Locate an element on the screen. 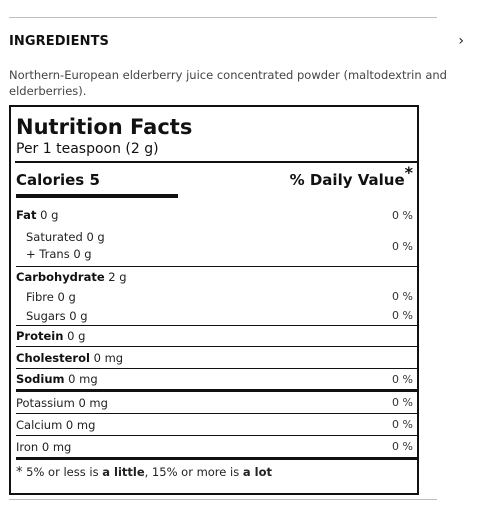 Image resolution: width=488 pixels, height=516 pixels. calories-row: Calories 5 % Daily Value* is located at coordinates (216, 178).